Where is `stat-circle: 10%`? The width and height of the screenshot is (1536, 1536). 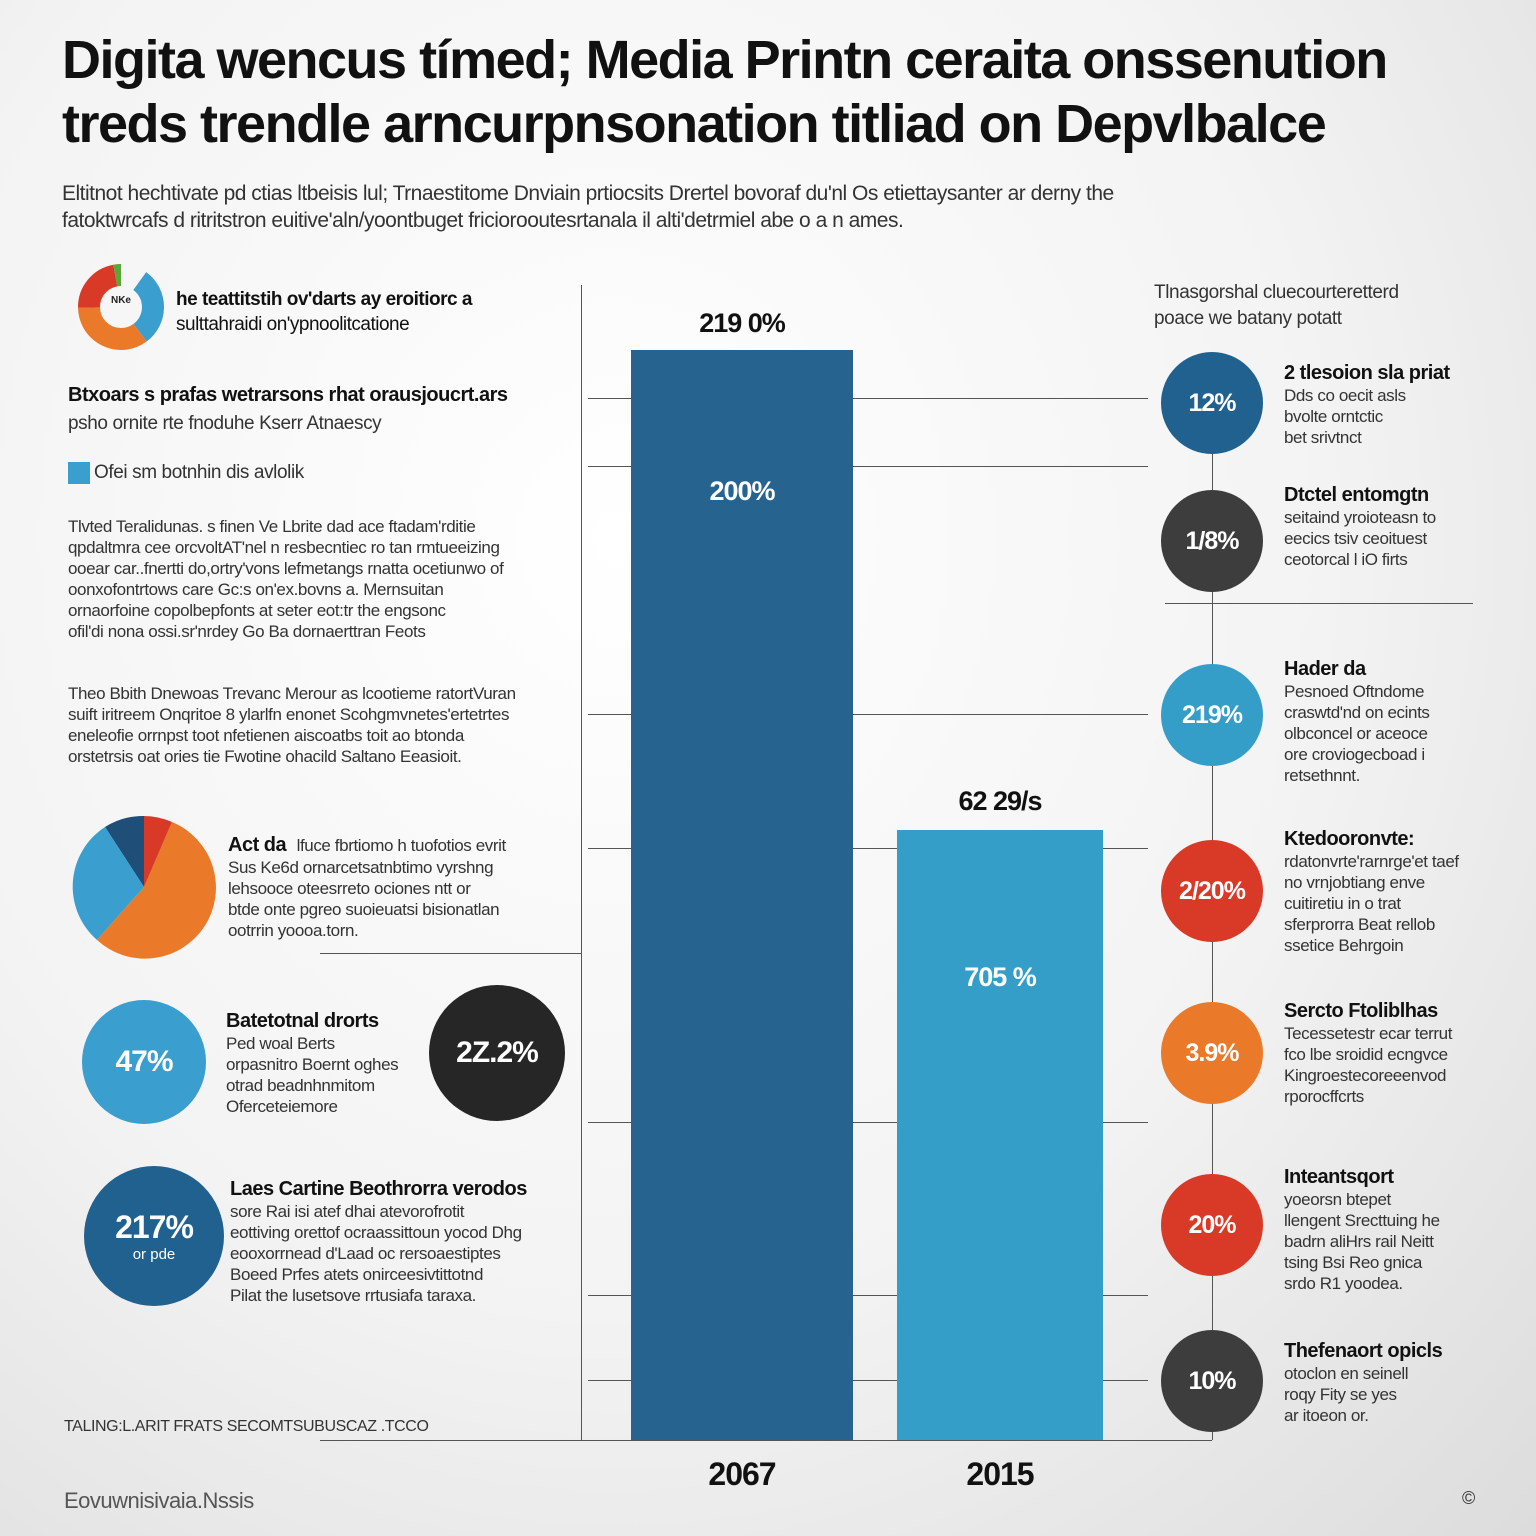
stat-circle: 10% is located at coordinates (1212, 1381).